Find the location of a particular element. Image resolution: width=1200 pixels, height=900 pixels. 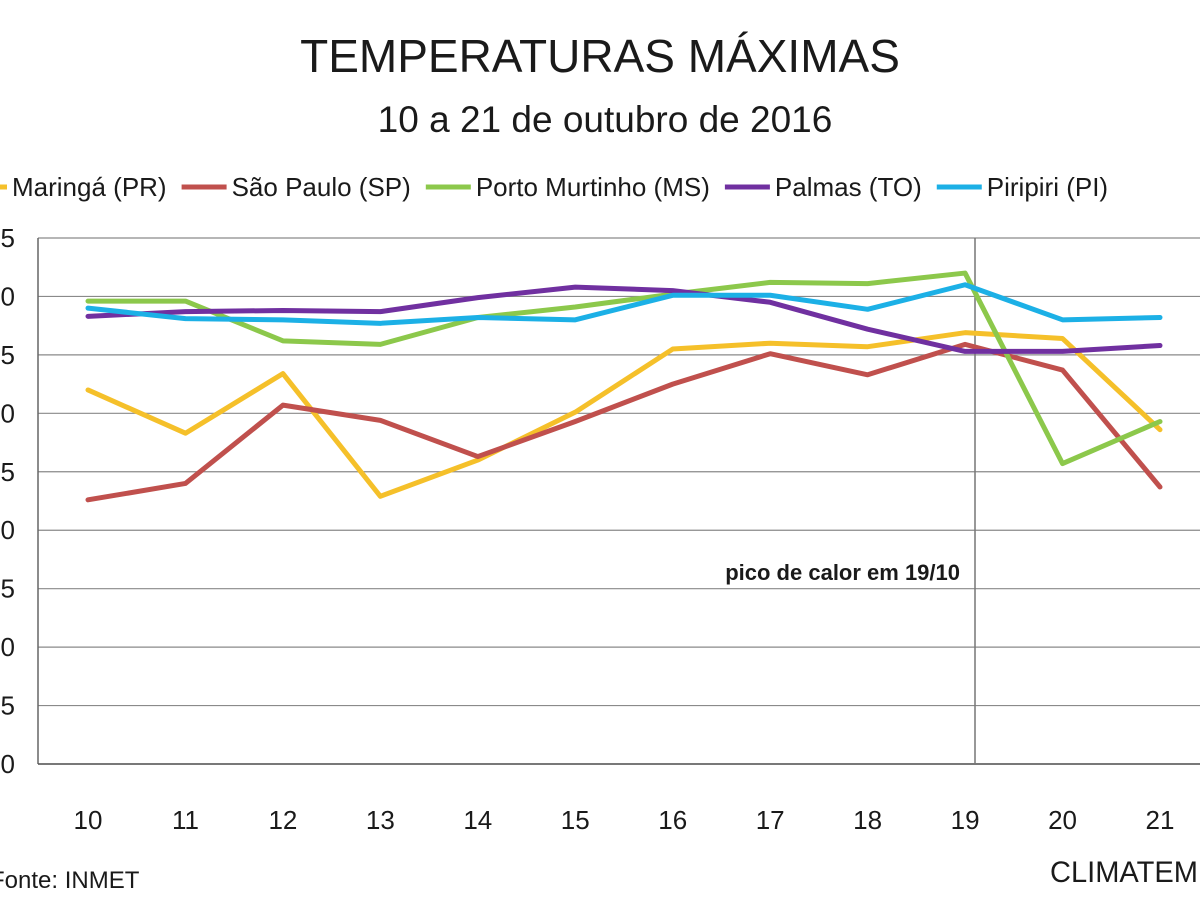

x-tick-label: 10 is located at coordinates (88, 820).